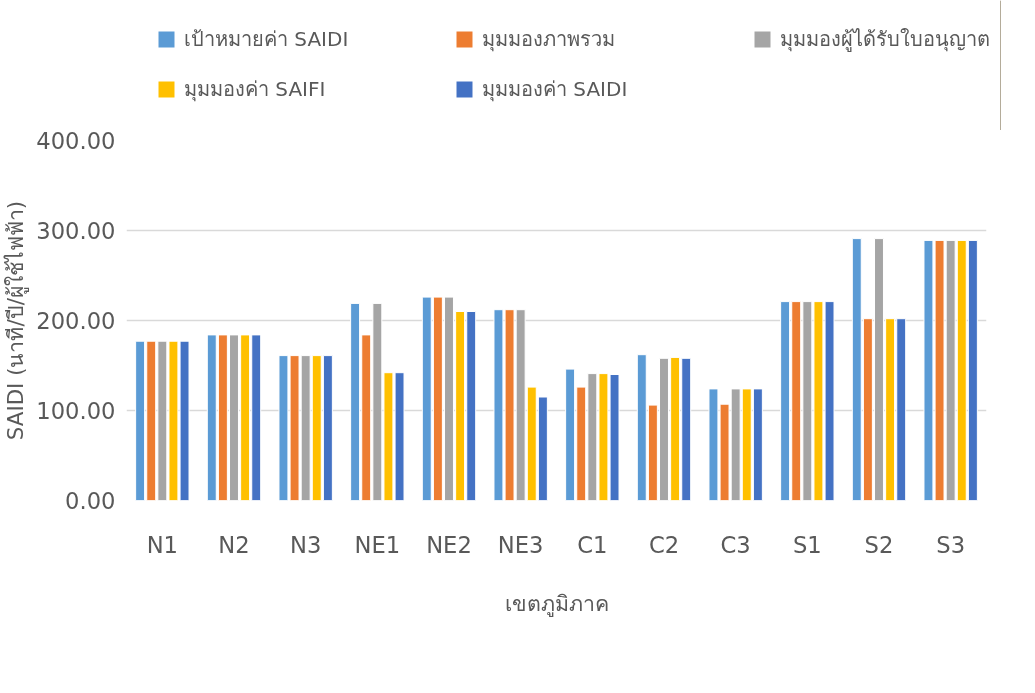  Describe the element at coordinates (449, 544) in the screenshot. I see `x-tick-label: NE2` at that location.